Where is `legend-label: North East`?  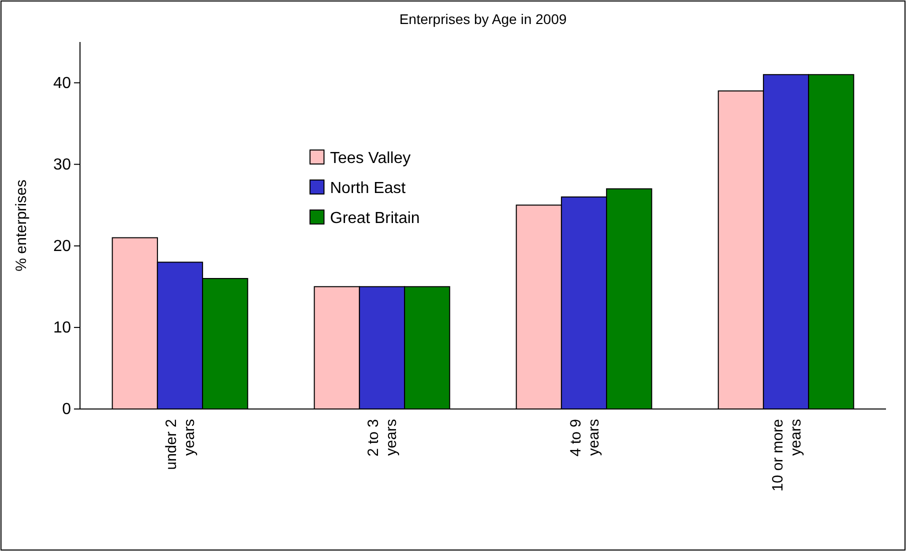 legend-label: North East is located at coordinates (368, 188).